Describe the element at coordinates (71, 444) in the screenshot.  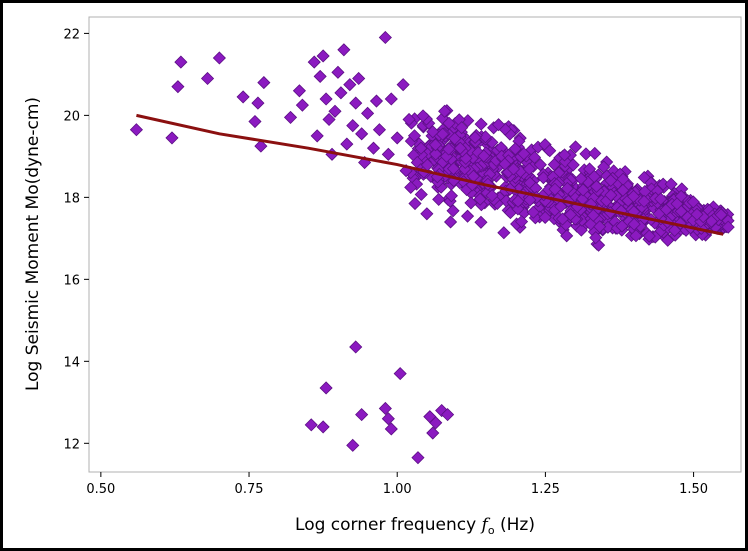
I see `y-tick-label: 12` at that location.